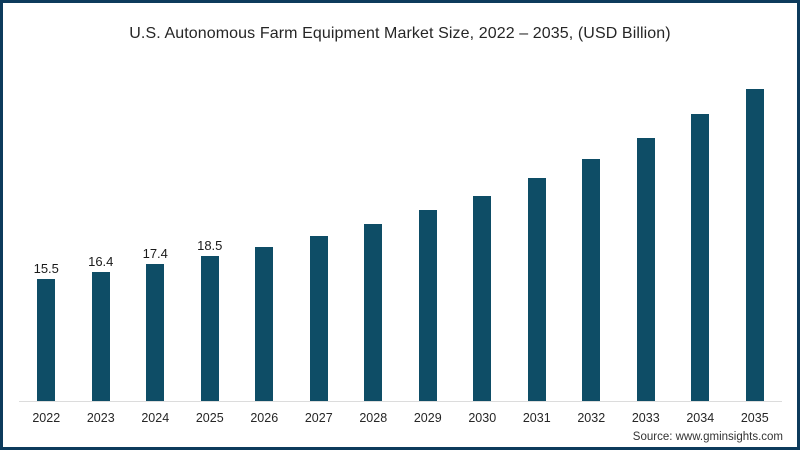 The height and width of the screenshot is (450, 800). I want to click on bar-column: 2028, so click(373, 241).